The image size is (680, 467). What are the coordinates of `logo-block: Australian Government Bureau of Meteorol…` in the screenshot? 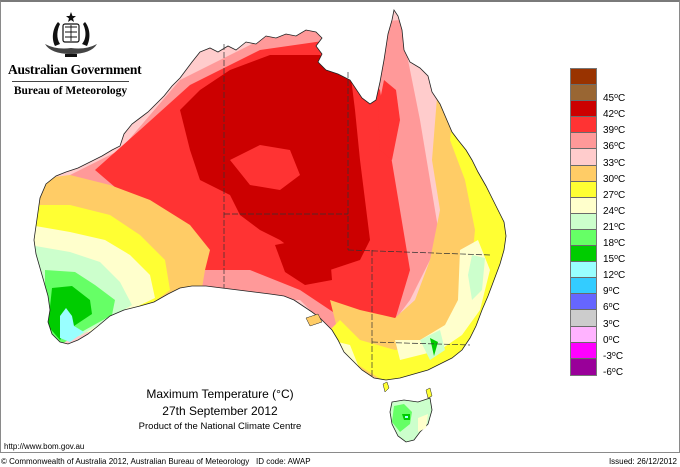 It's located at (75, 53).